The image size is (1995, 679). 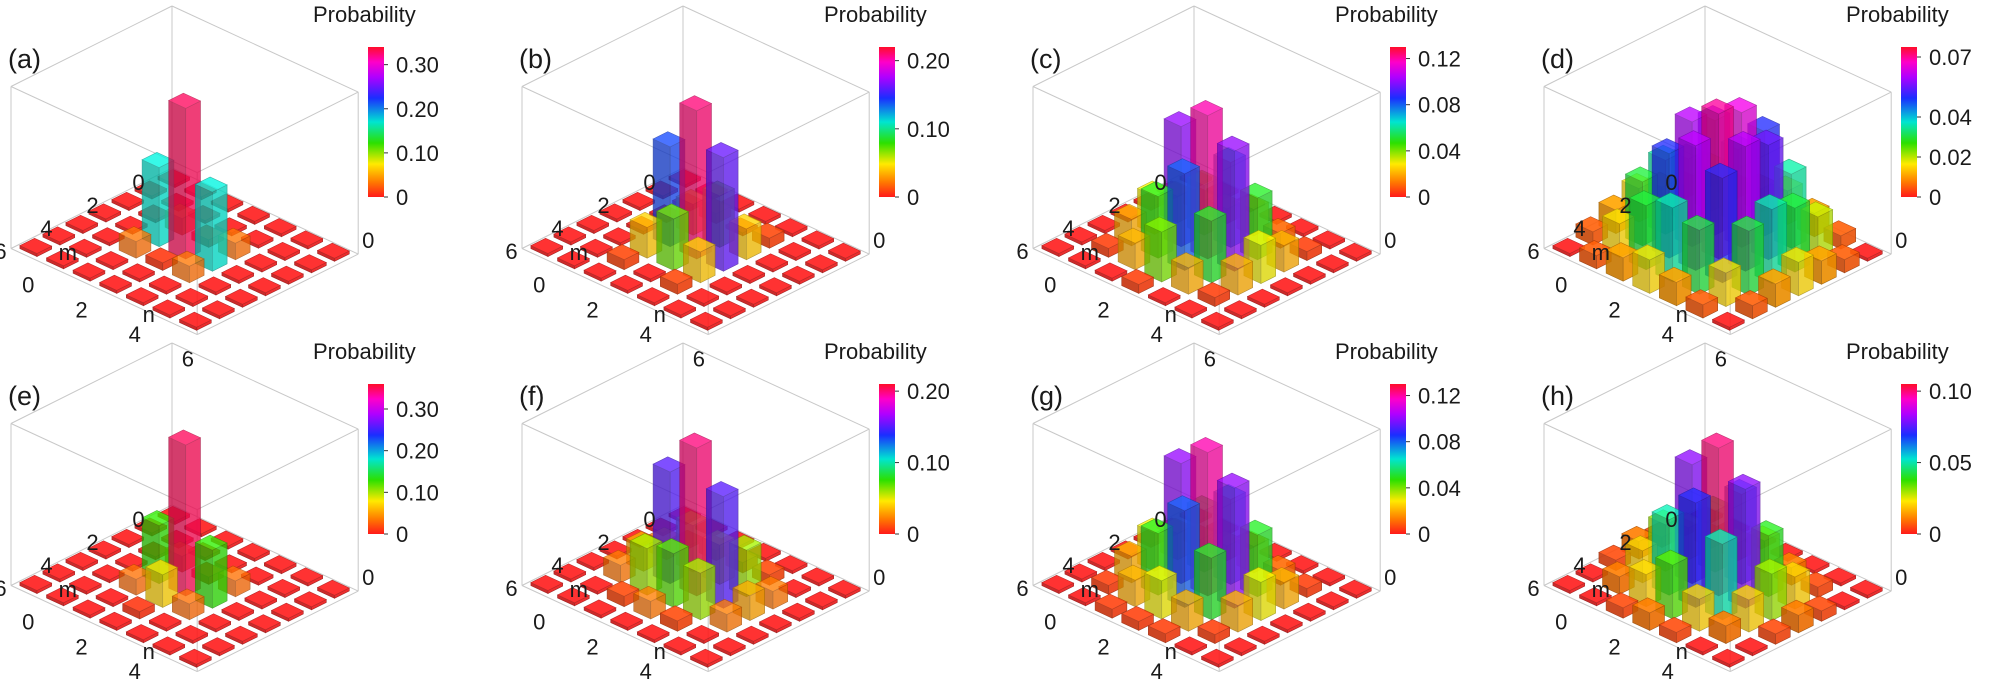 I want to click on bar-m5-n3, so click(x=650, y=273).